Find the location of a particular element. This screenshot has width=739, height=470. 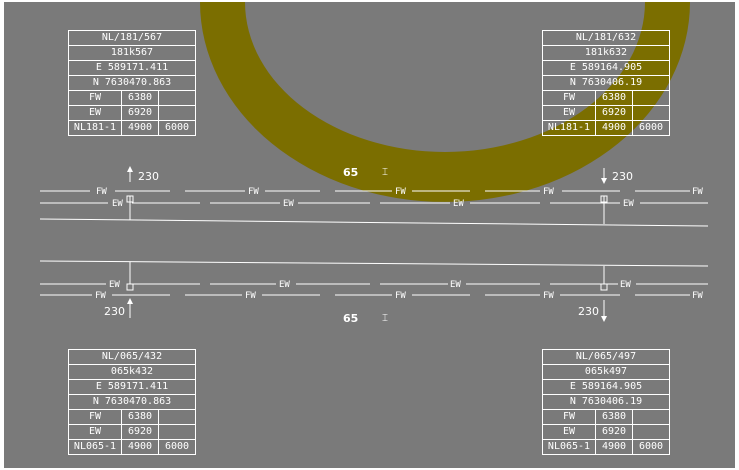

bottom-lines is located at coordinates (374, 289).